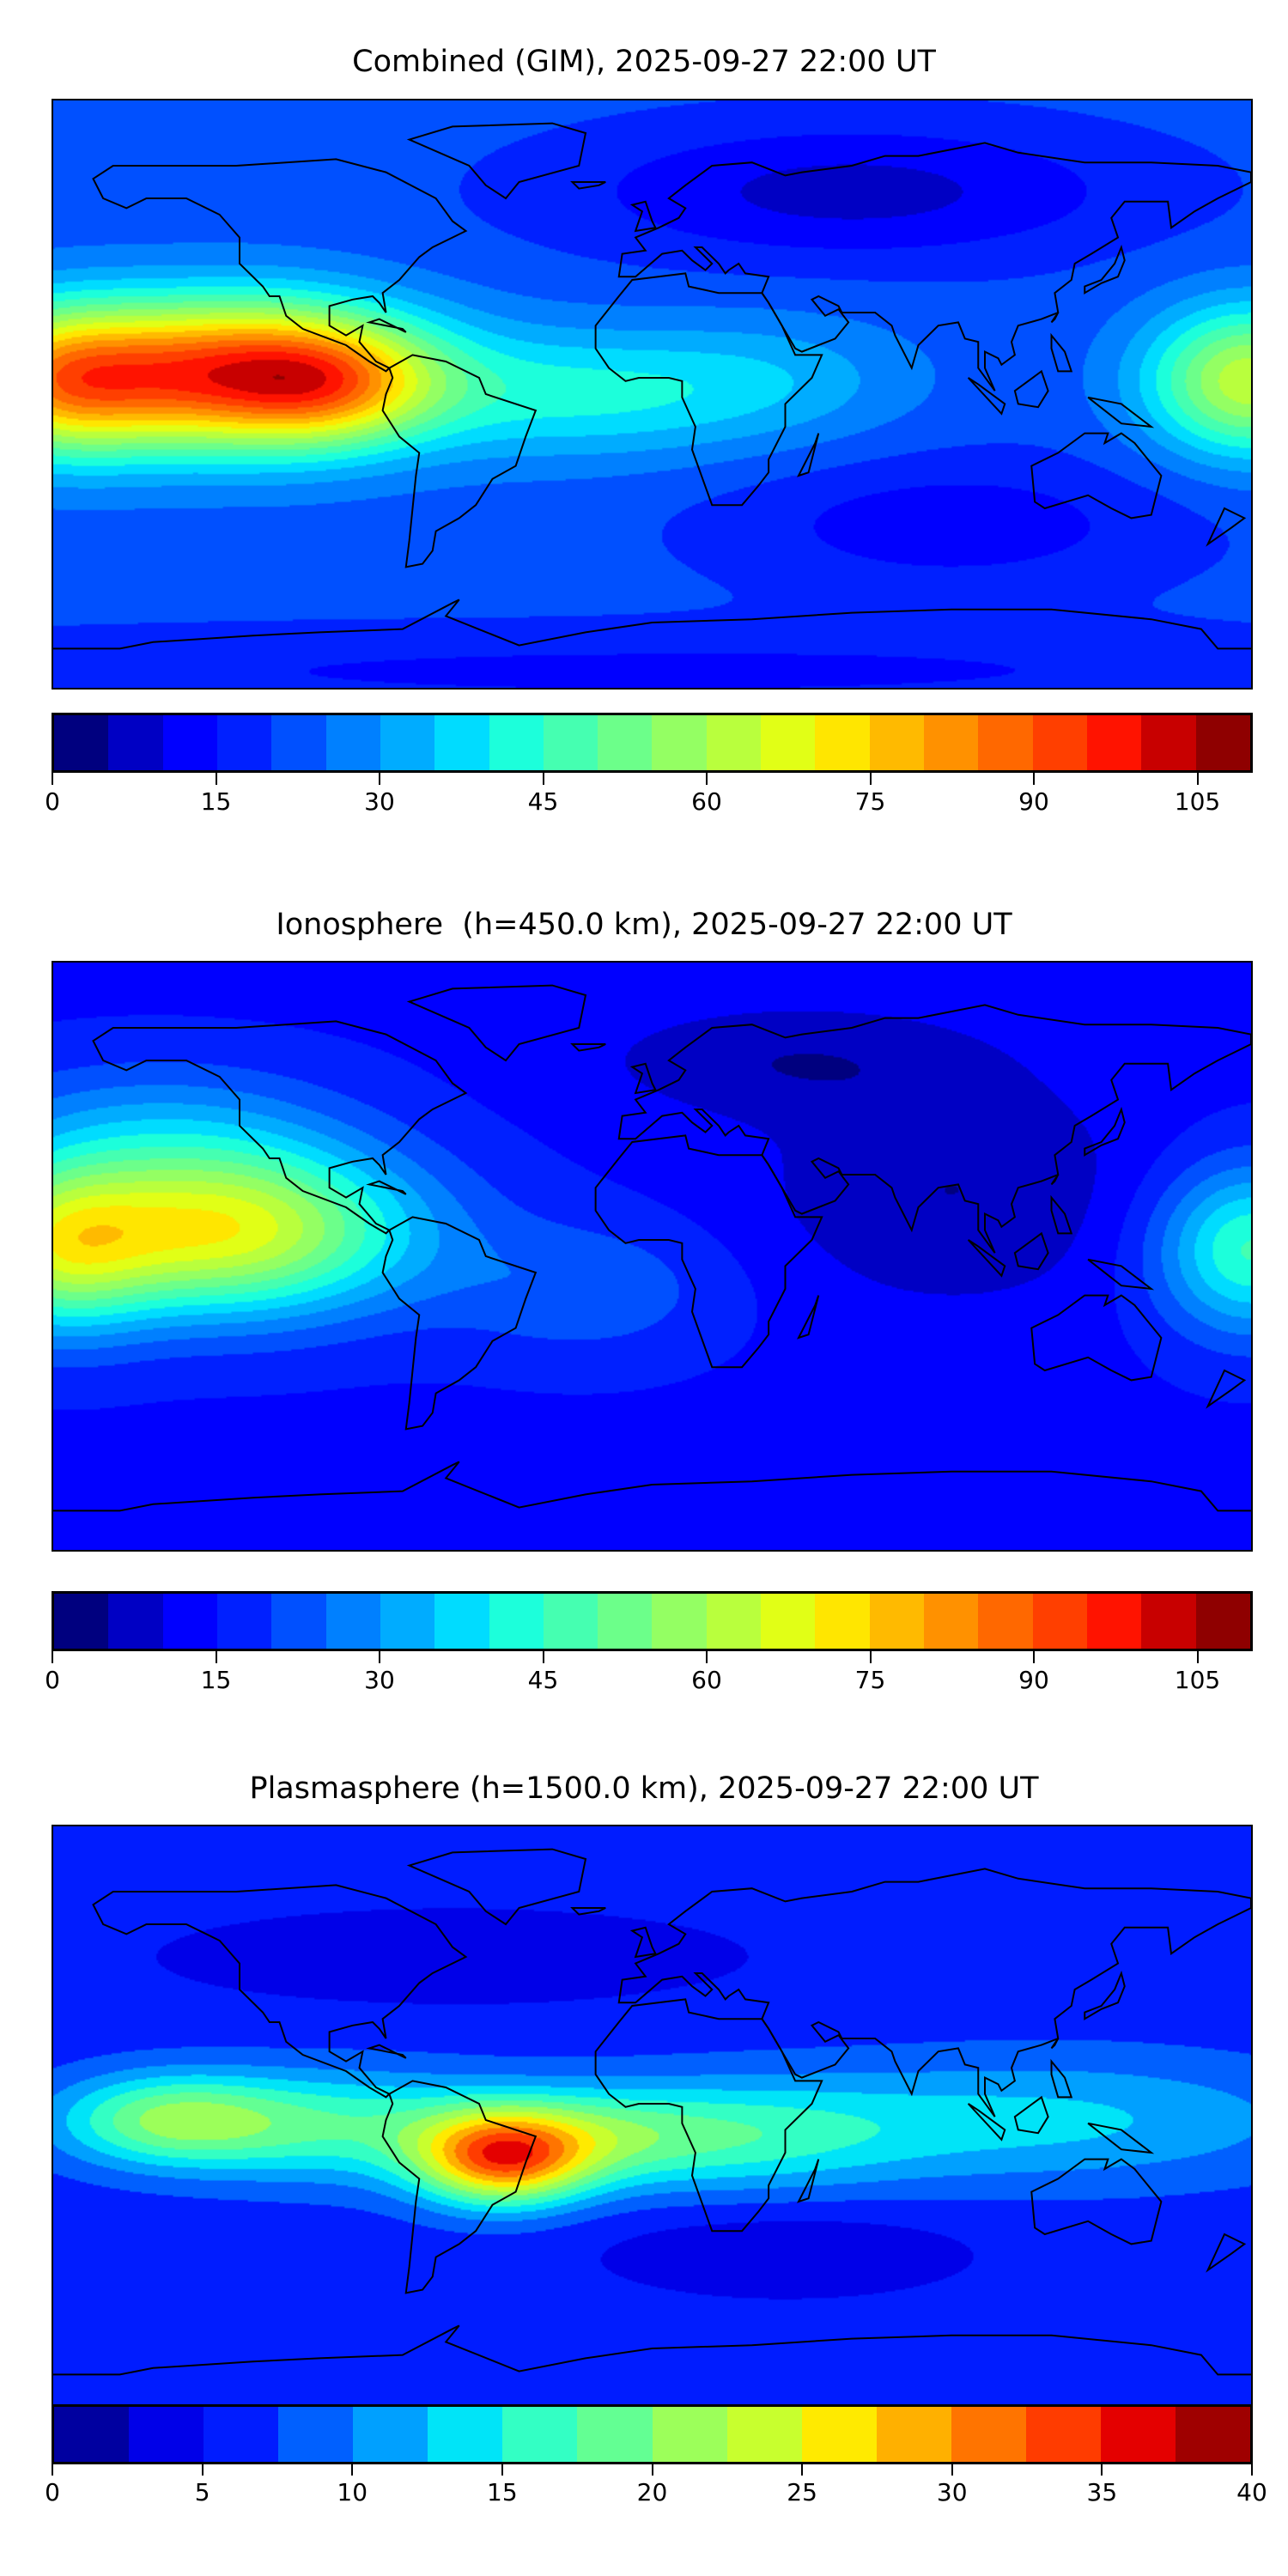 This screenshot has width=1288, height=2576. I want to click on colorbar-tick-label: 105, so click(1197, 801).